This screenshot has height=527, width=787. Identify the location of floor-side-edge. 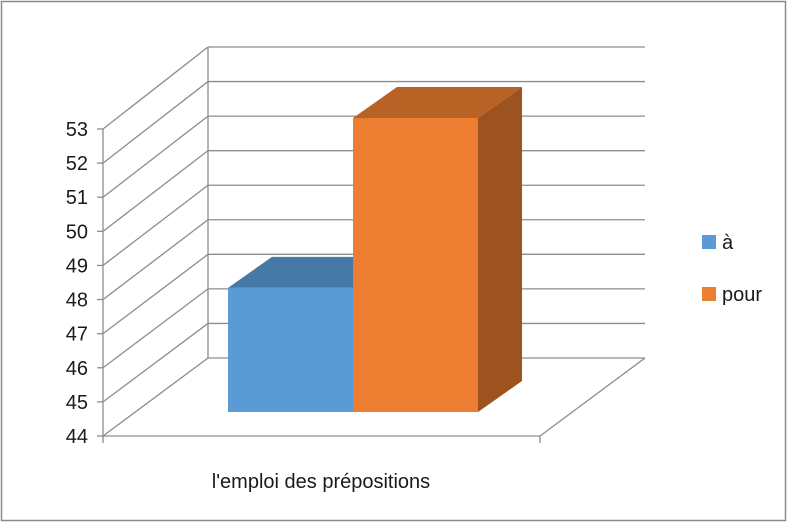
(592, 397).